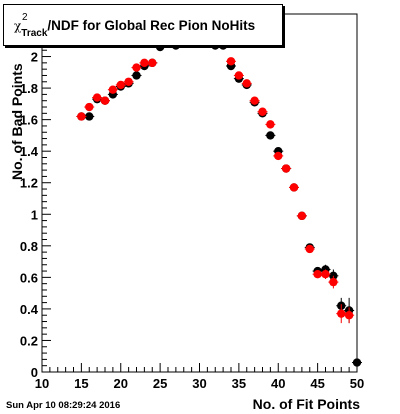 The height and width of the screenshot is (414, 400). What do you see at coordinates (29, 309) in the screenshot?
I see `y-tick-label: 0.4` at bounding box center [29, 309].